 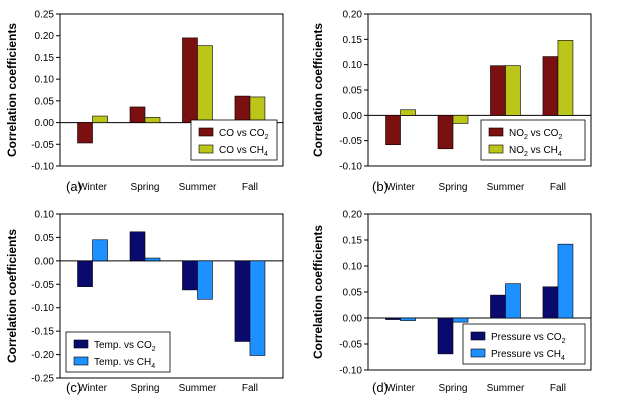 I want to click on y-tick-label: -0.20, so click(x=42, y=355).